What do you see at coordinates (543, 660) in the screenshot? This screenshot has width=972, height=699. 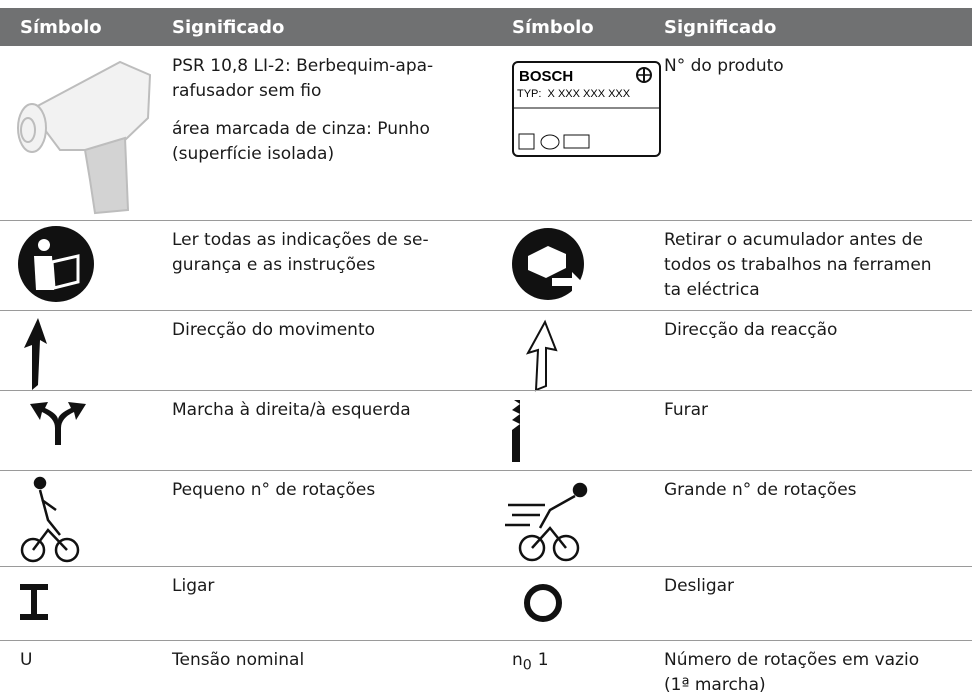 I see `symbol-part: 1` at bounding box center [543, 660].